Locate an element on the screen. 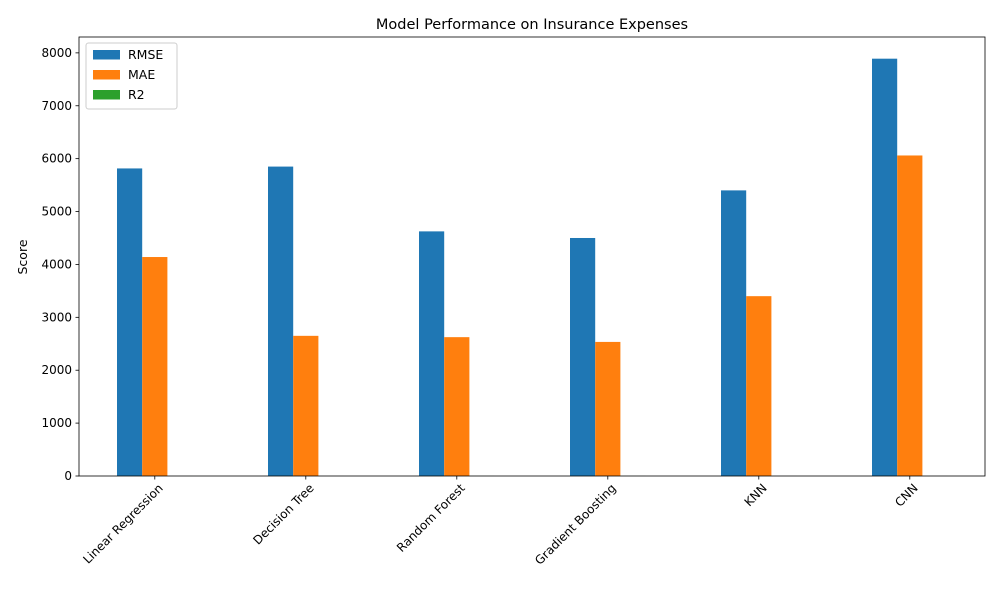 The height and width of the screenshot is (600, 1000). y-tick-label: 5000 is located at coordinates (56, 212).